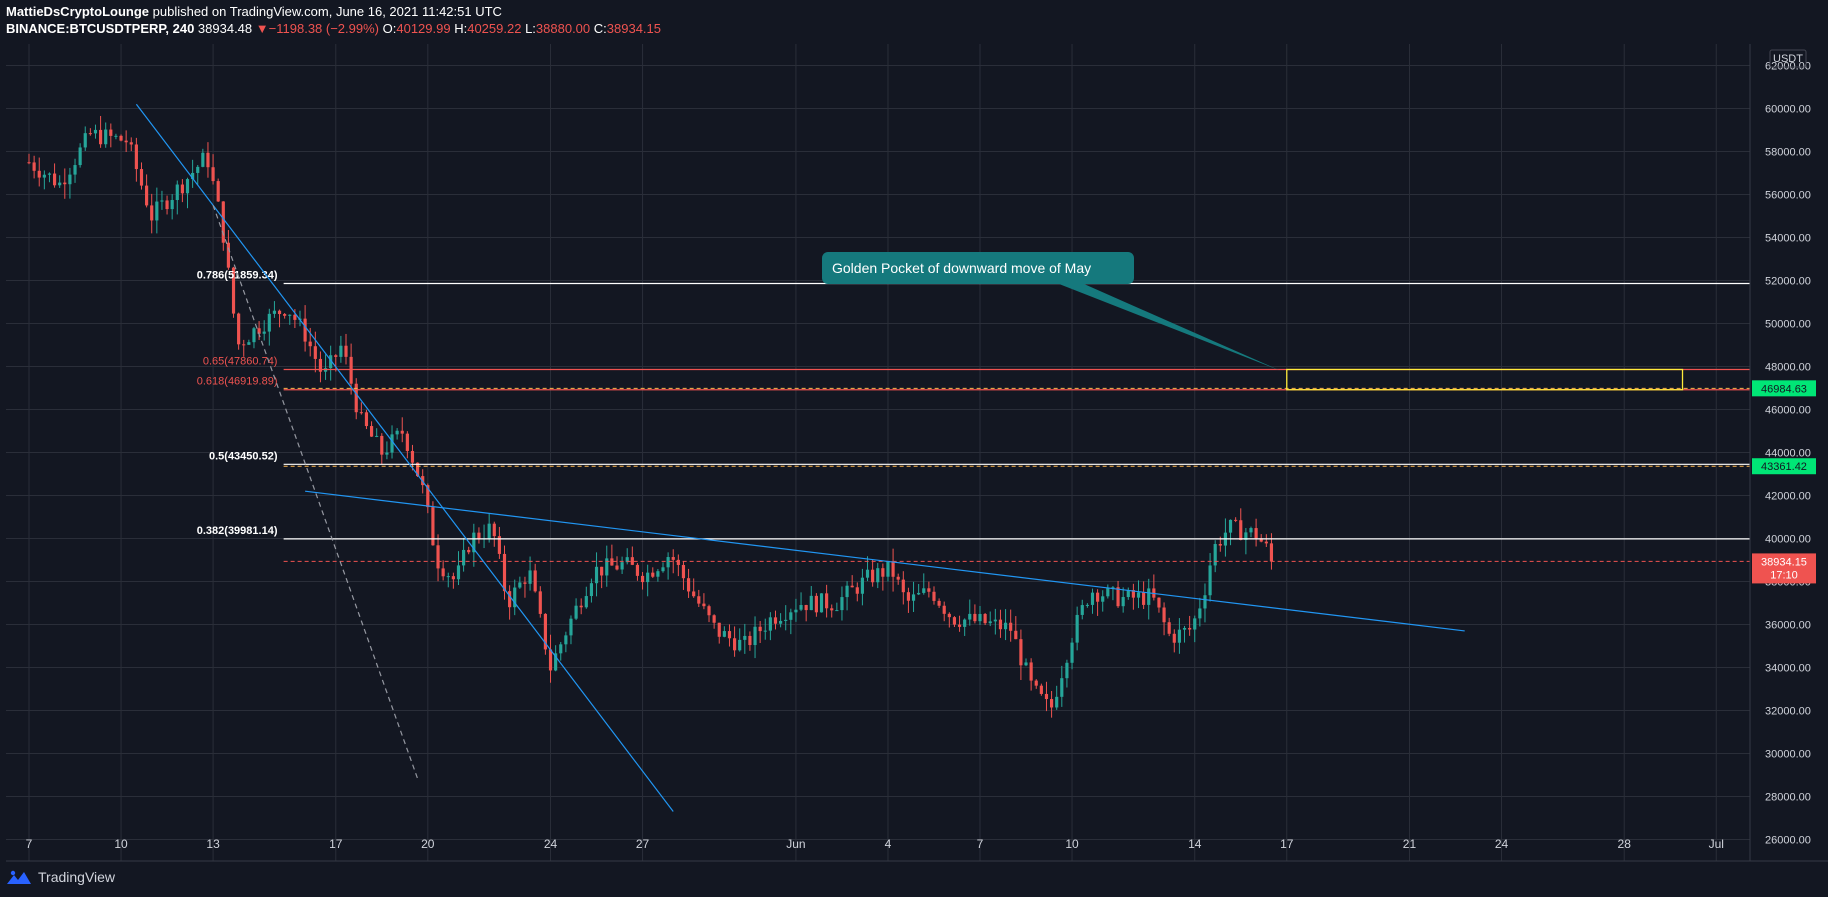 This screenshot has width=1828, height=897. I want to click on price-axis, so click(1789, 452).